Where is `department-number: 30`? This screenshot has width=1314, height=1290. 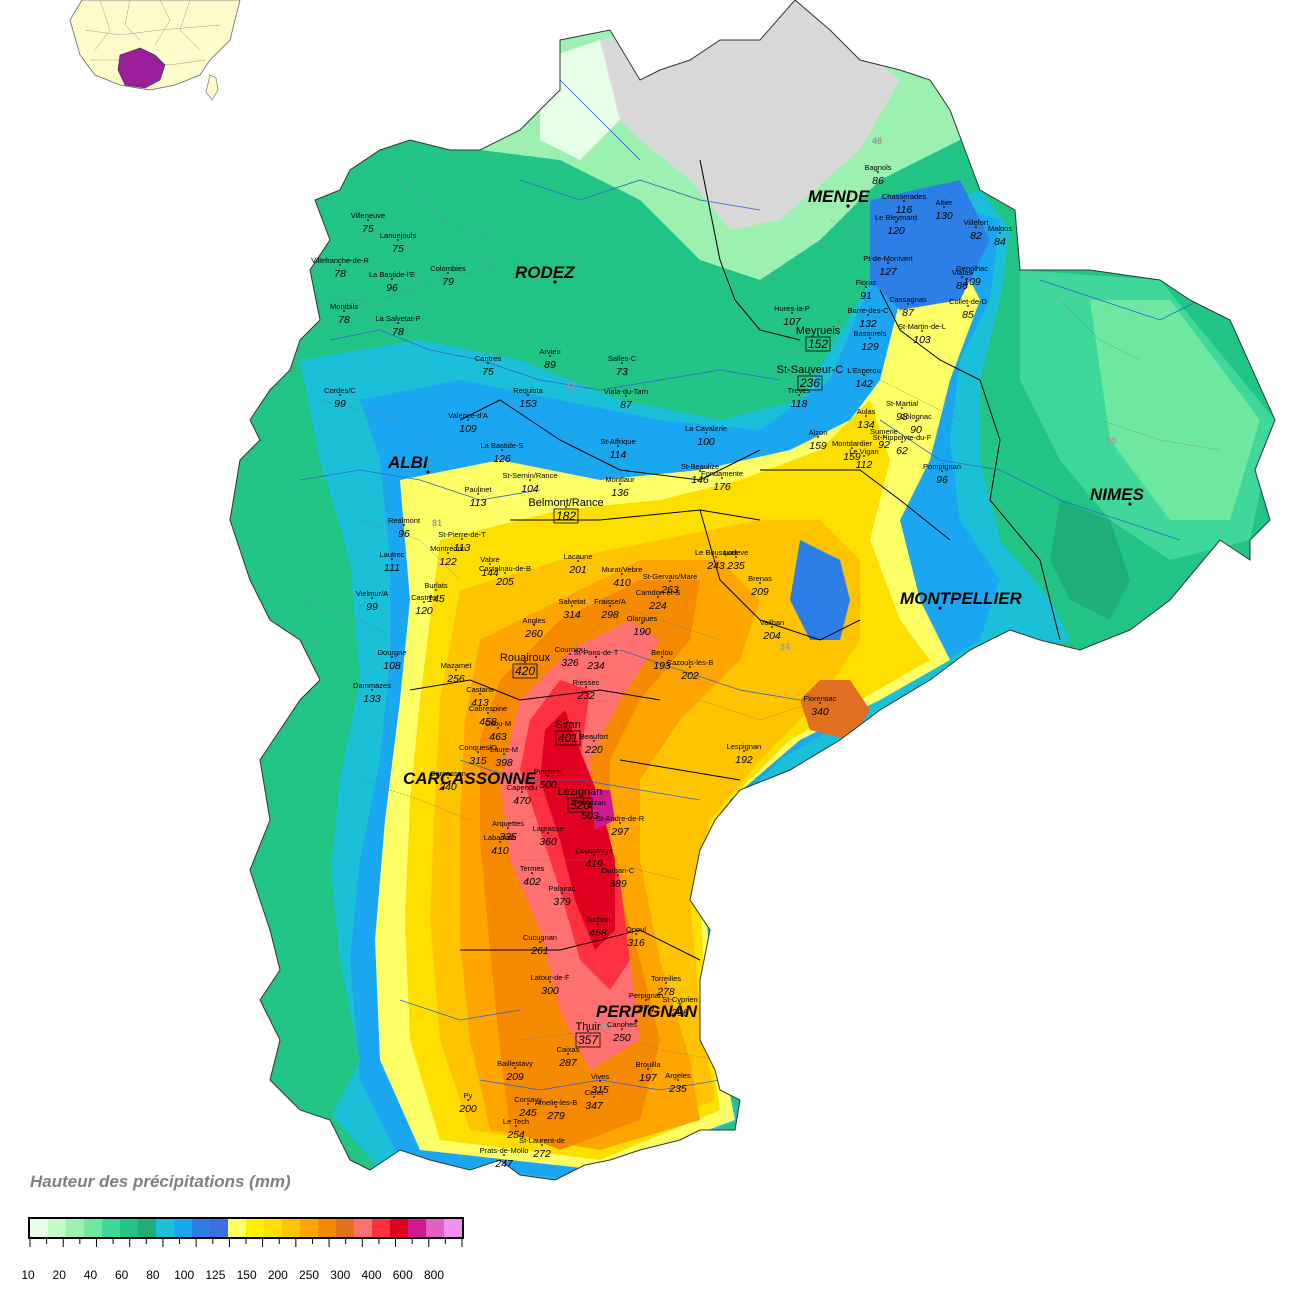
department-number: 30 is located at coordinates (1111, 441).